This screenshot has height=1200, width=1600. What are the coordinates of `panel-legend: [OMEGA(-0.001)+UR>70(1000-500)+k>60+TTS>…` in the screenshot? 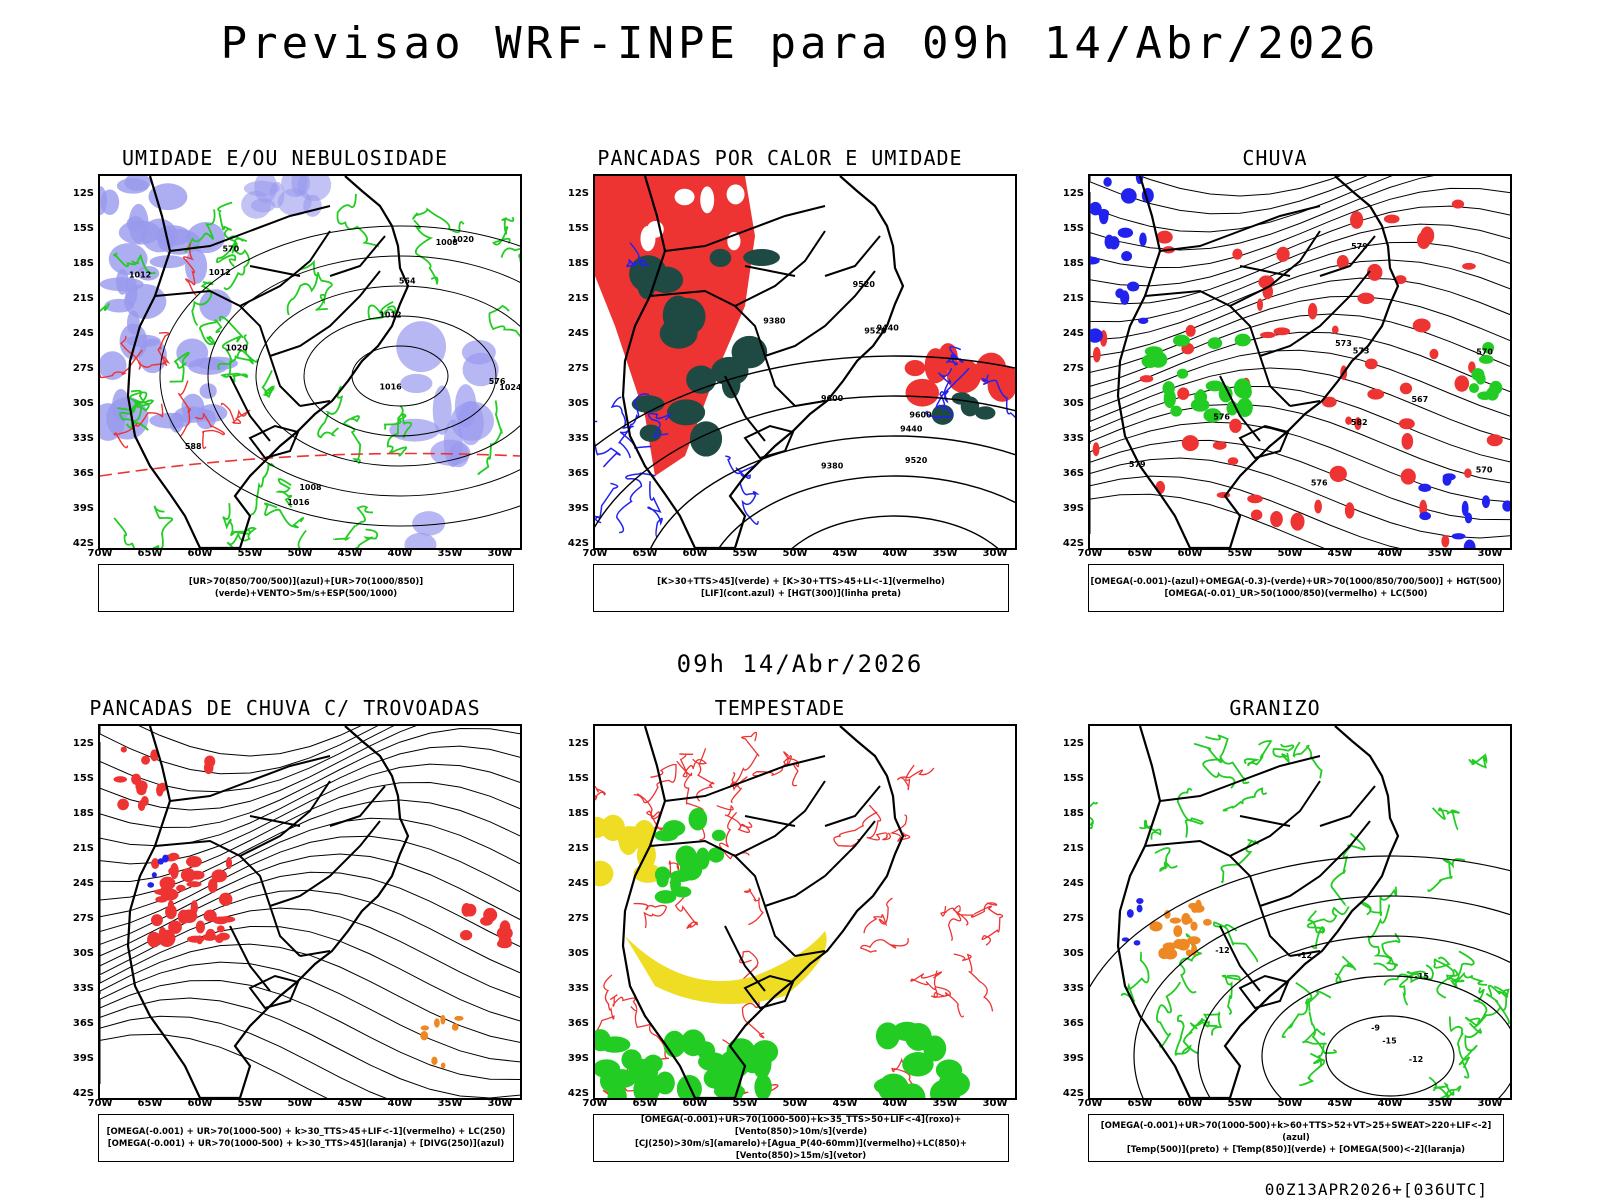 It's located at (1296, 1138).